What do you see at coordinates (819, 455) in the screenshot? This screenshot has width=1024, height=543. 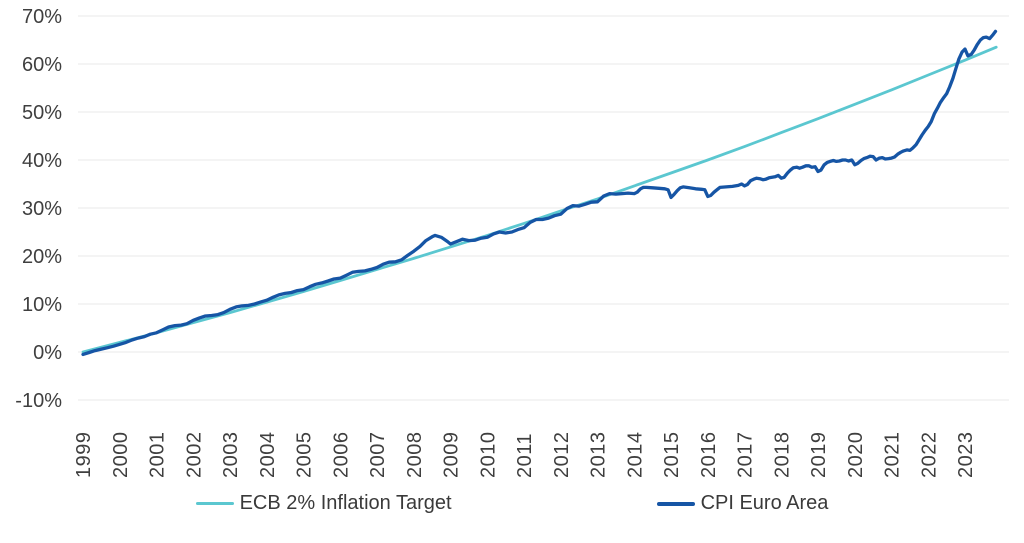 I see `x-axis-label: 2019` at bounding box center [819, 455].